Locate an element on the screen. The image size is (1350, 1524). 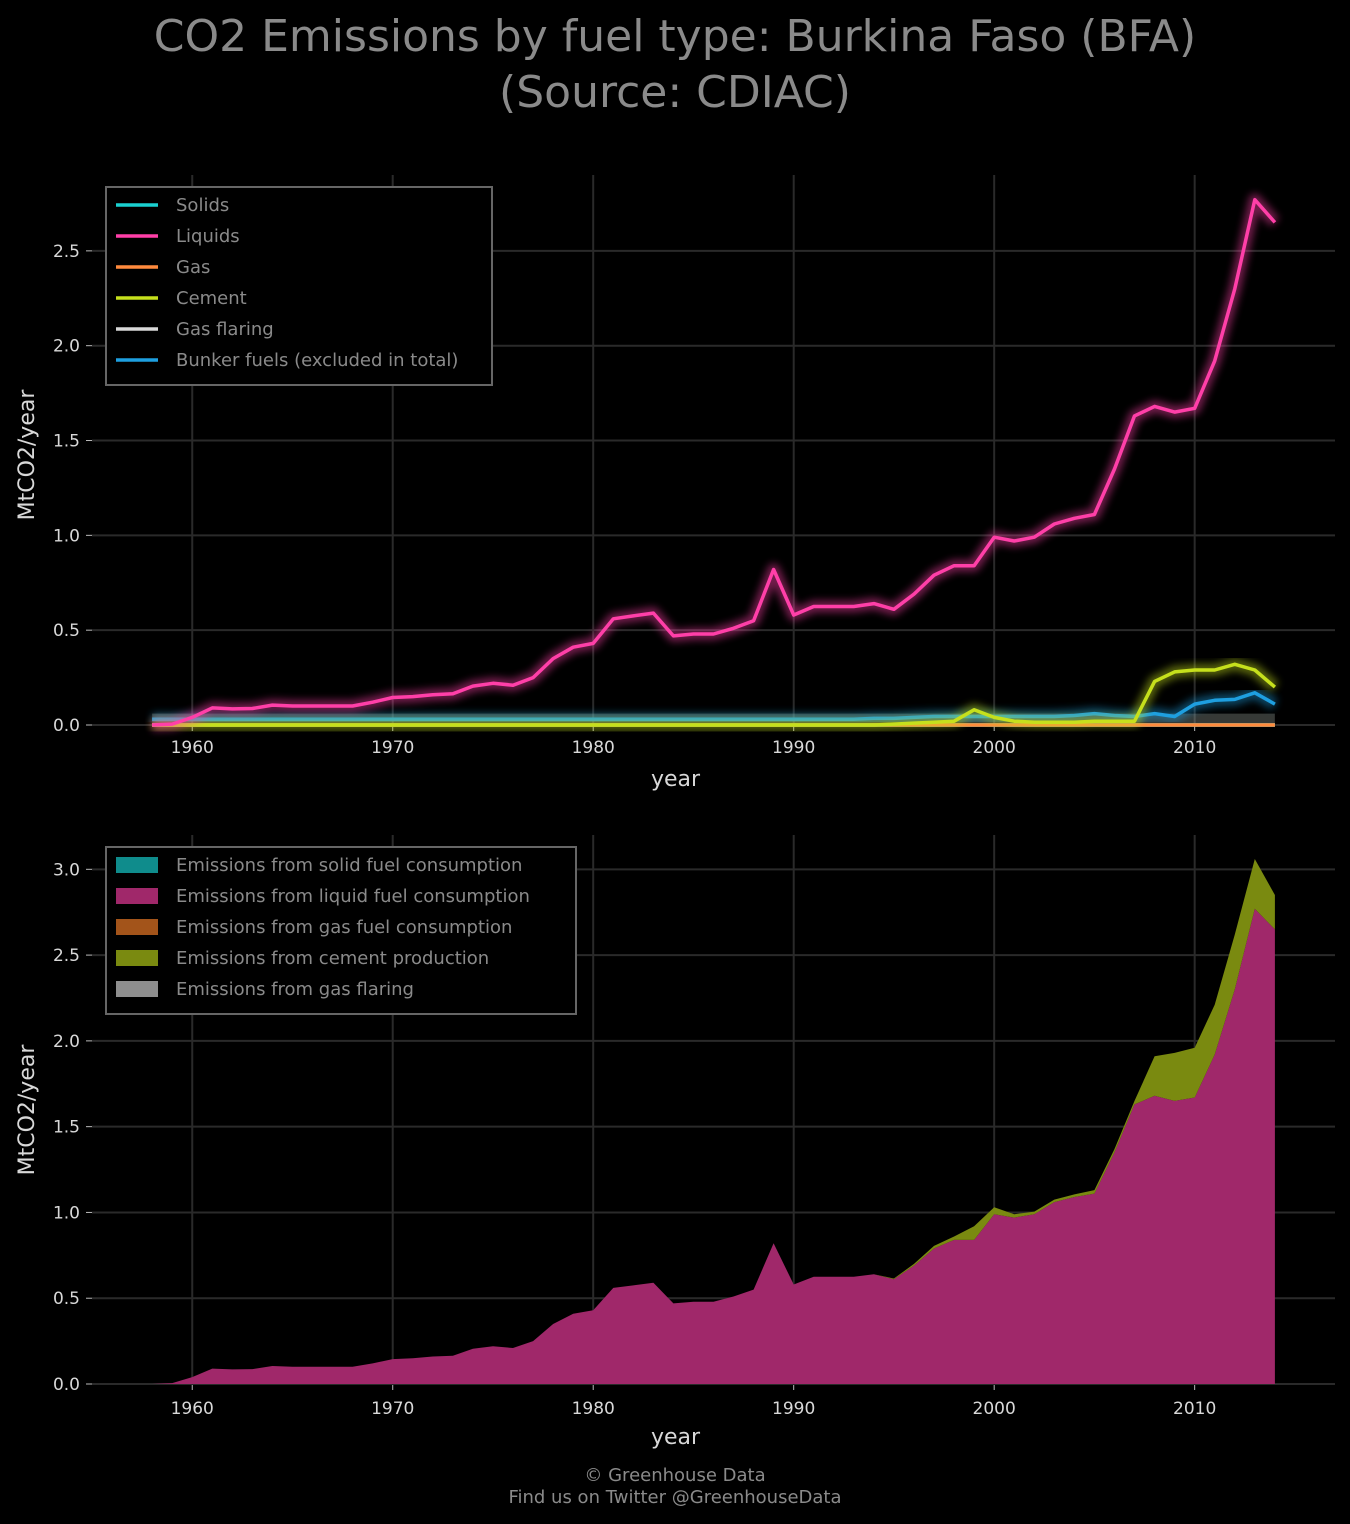
y-tick-label: 3.0 is located at coordinates (66, 870).